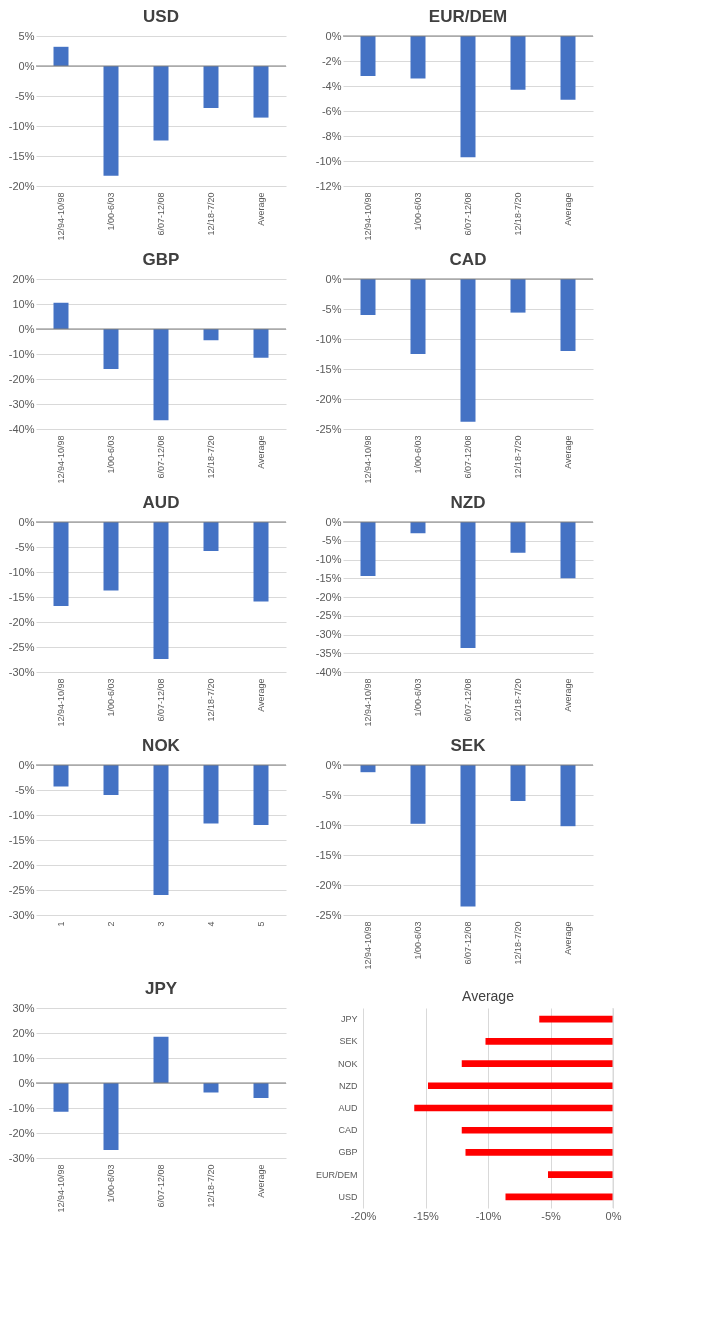 The image size is (728, 1327). I want to click on y-tick-label: -4%, so click(331, 85).